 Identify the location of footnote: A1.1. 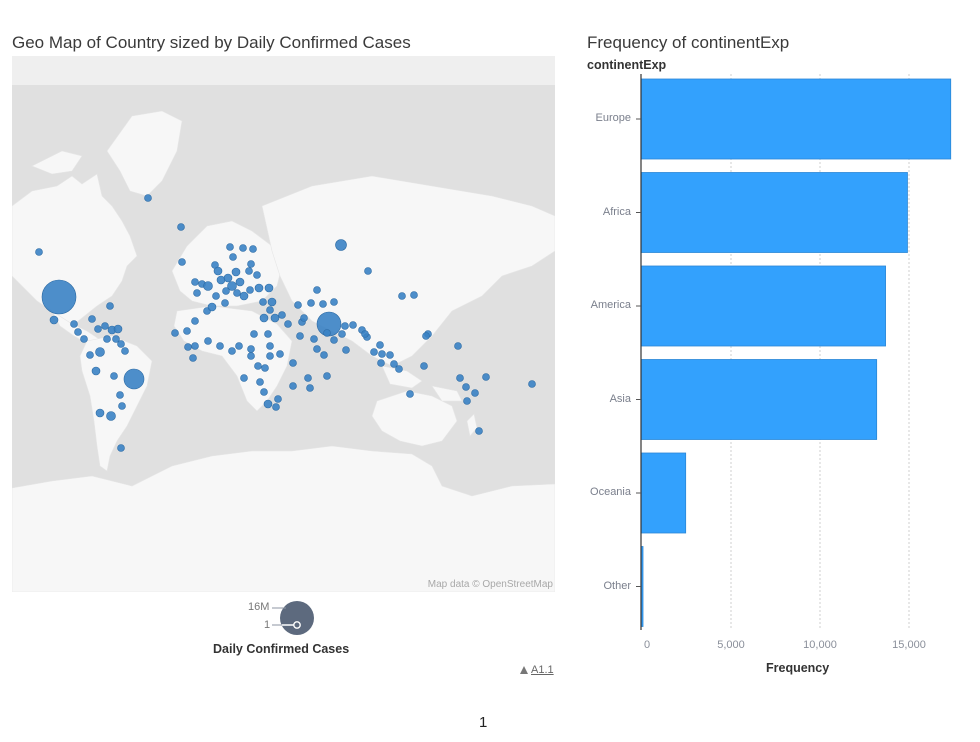
(537, 670).